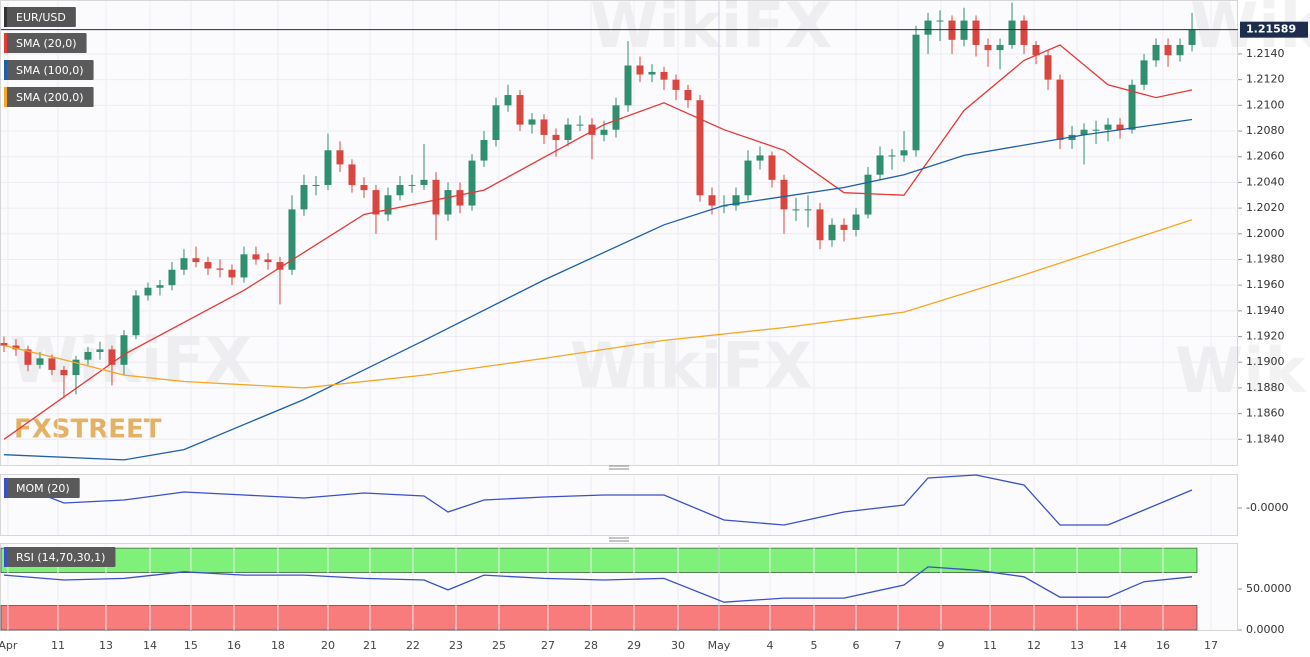  What do you see at coordinates (1265, 629) in the screenshot?
I see `y-tick-label: 0.0000` at bounding box center [1265, 629].